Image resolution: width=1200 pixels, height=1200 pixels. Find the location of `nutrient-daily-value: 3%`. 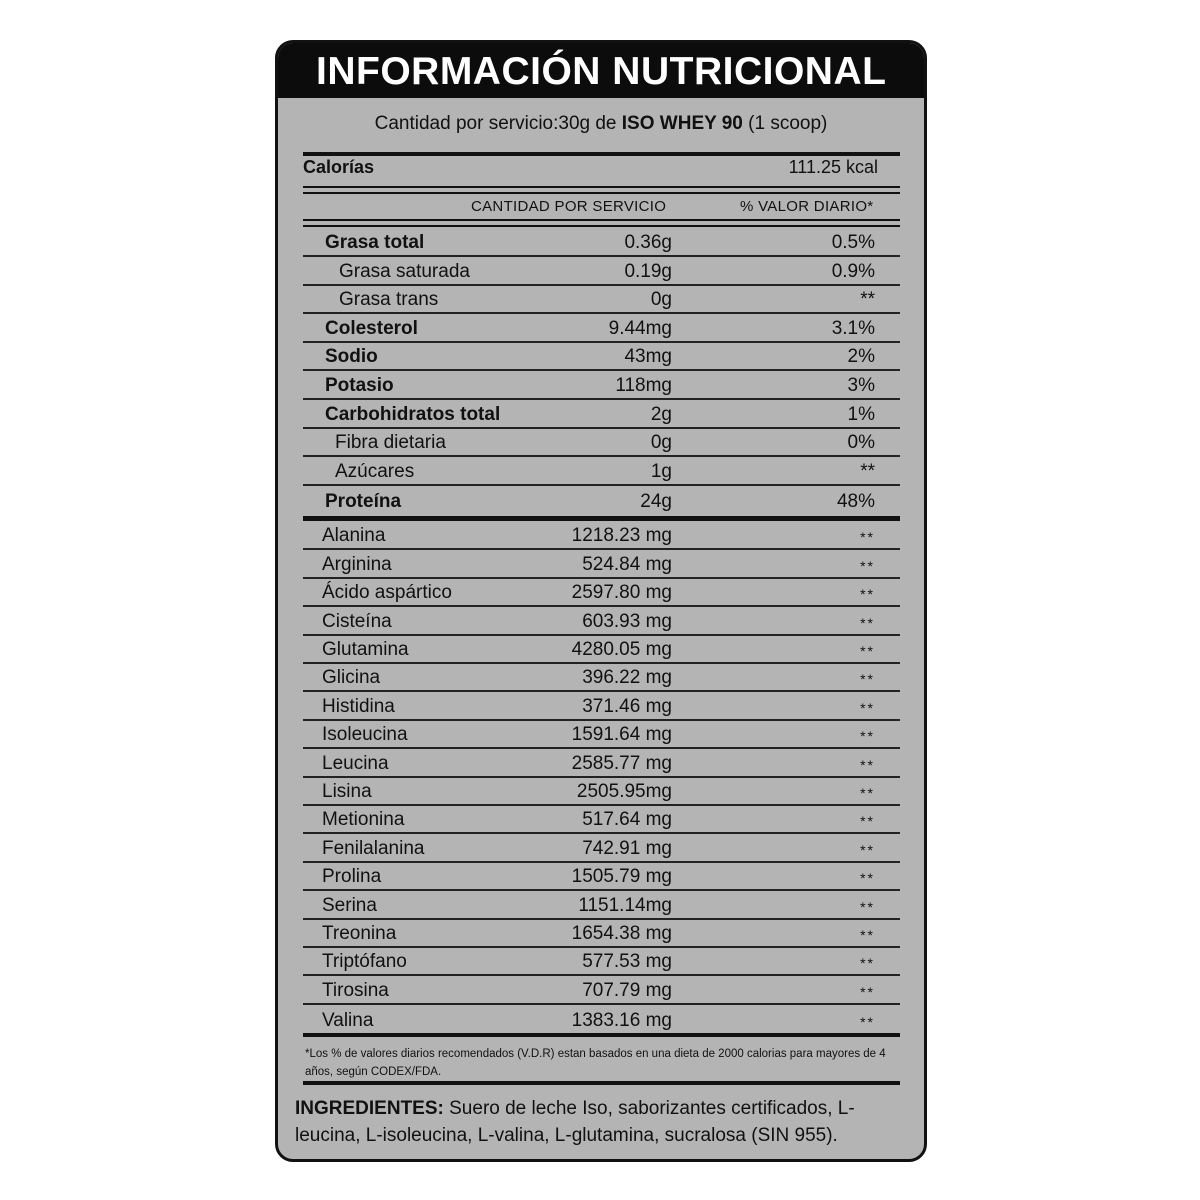

nutrient-daily-value: 3% is located at coordinates (861, 385).